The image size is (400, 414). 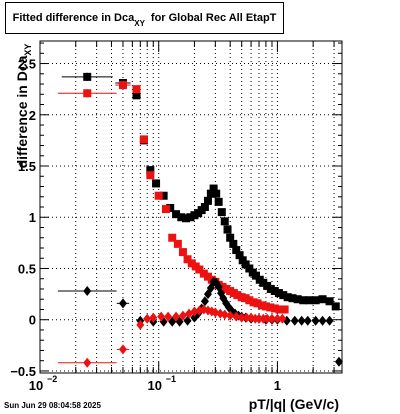 What do you see at coordinates (27, 166) in the screenshot?
I see `y-tick-label: 1.5` at bounding box center [27, 166].